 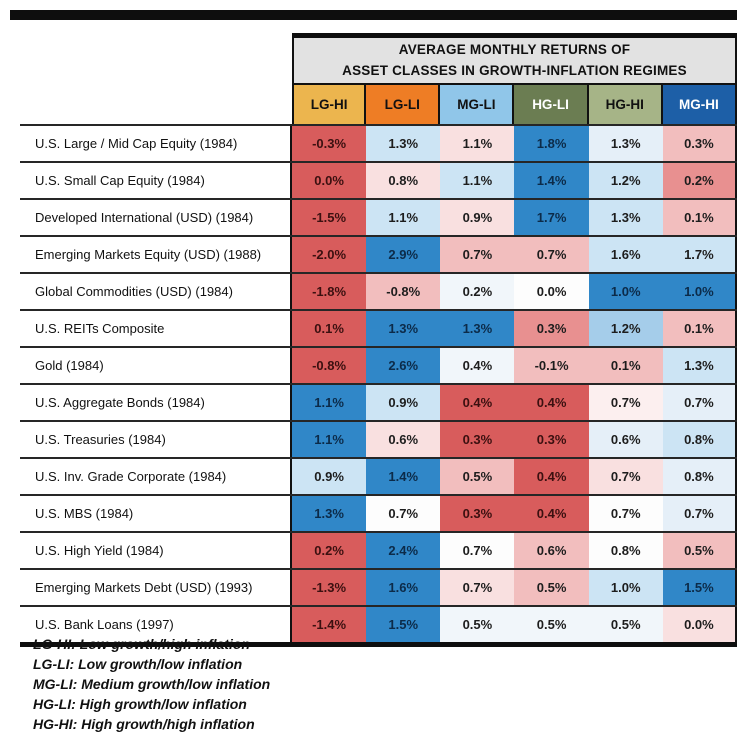 What do you see at coordinates (156, 476) in the screenshot?
I see `row-label: U.S. Inv. Grade Corporate (1984)` at bounding box center [156, 476].